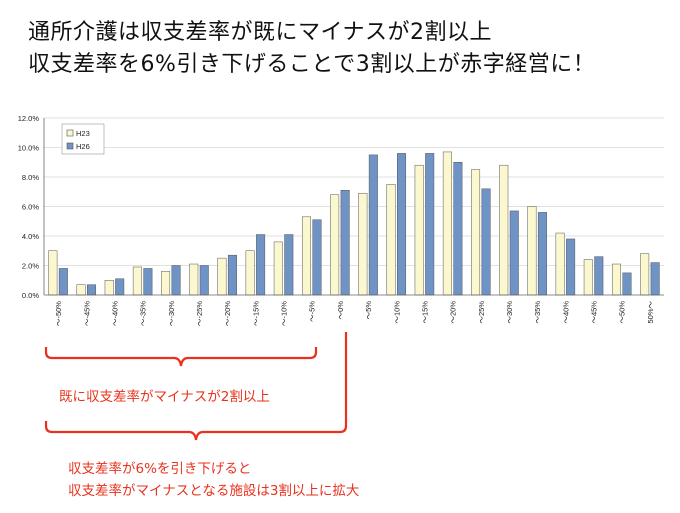 This screenshot has height=513, width=680. Describe the element at coordinates (83, 139) in the screenshot. I see `legend: H23 H26` at that location.